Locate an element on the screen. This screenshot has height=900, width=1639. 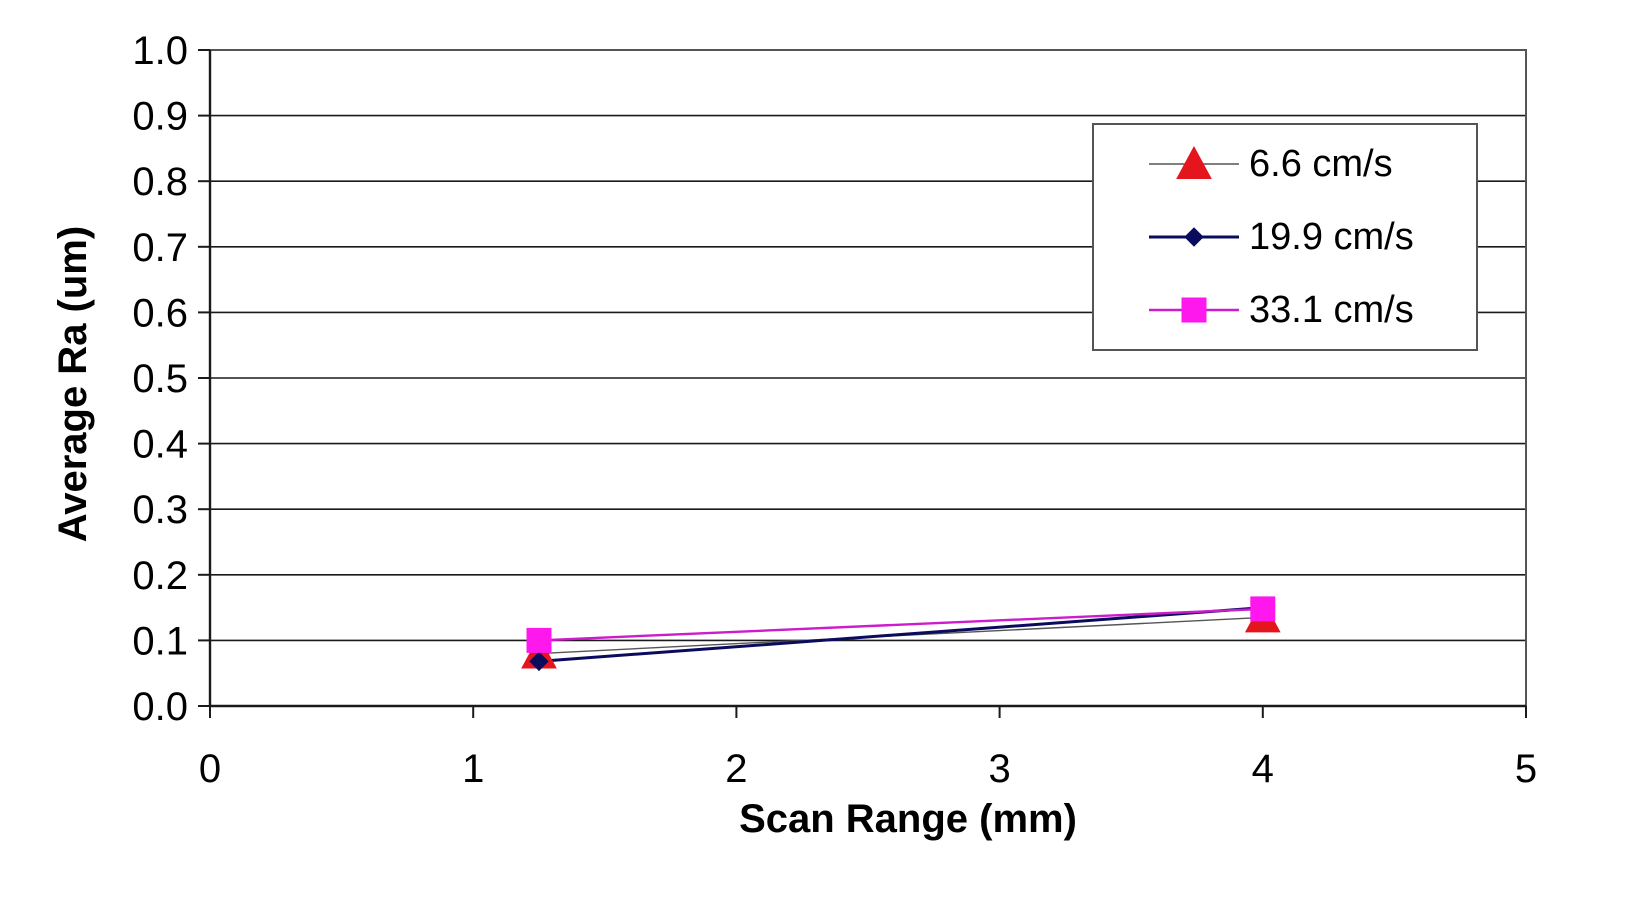
y-tick-label: 0.2 is located at coordinates (160, 576).